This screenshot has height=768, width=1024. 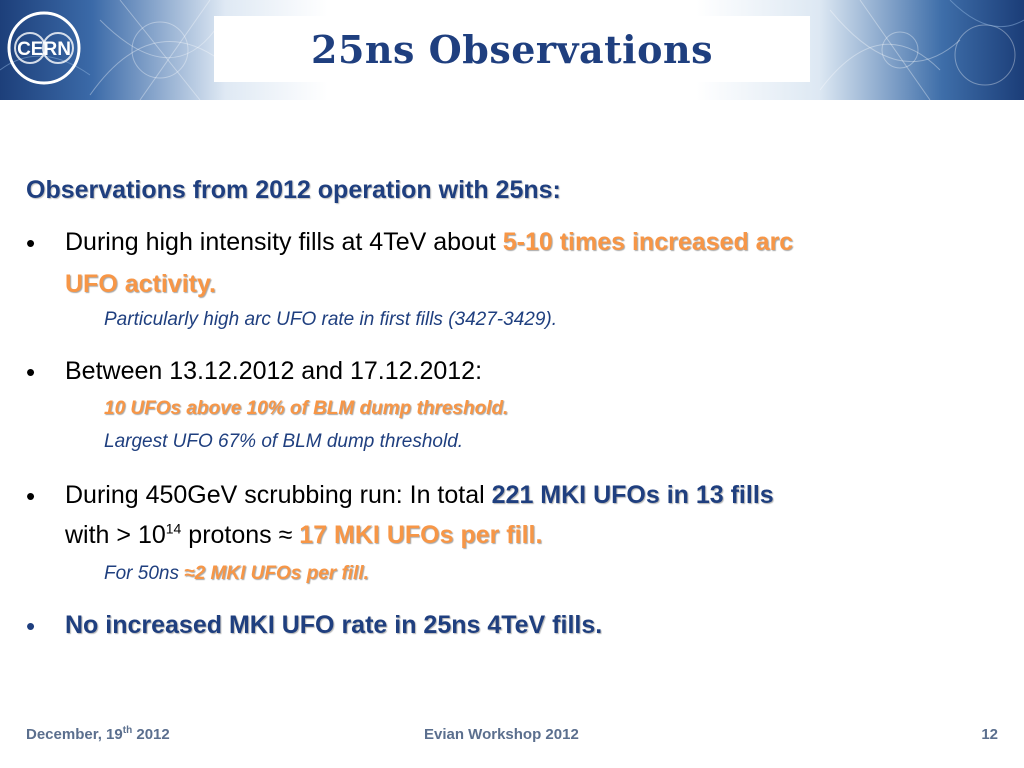 I want to click on bullet-1-highlight-2: UFO activity., so click(x=140, y=284).